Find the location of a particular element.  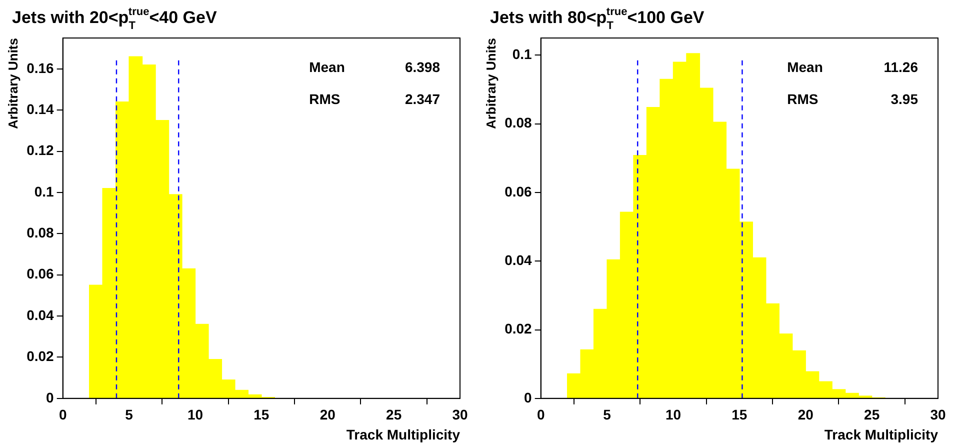

chart-title: Jets with 80<p$_{T}$$^{true}$<100 GeV is located at coordinates (597, 19).